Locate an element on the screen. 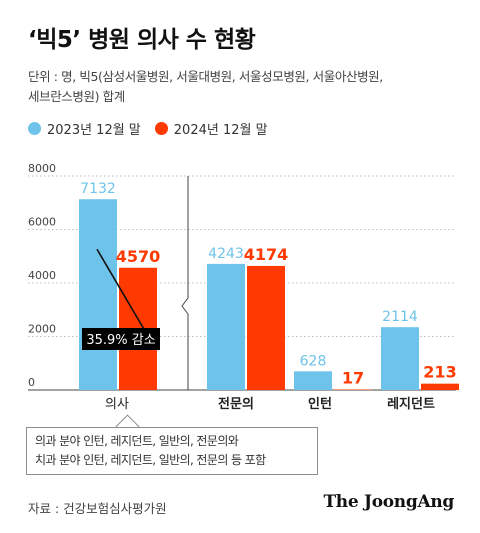 The width and height of the screenshot is (480, 533). data-label-2024: 17 is located at coordinates (353, 377).